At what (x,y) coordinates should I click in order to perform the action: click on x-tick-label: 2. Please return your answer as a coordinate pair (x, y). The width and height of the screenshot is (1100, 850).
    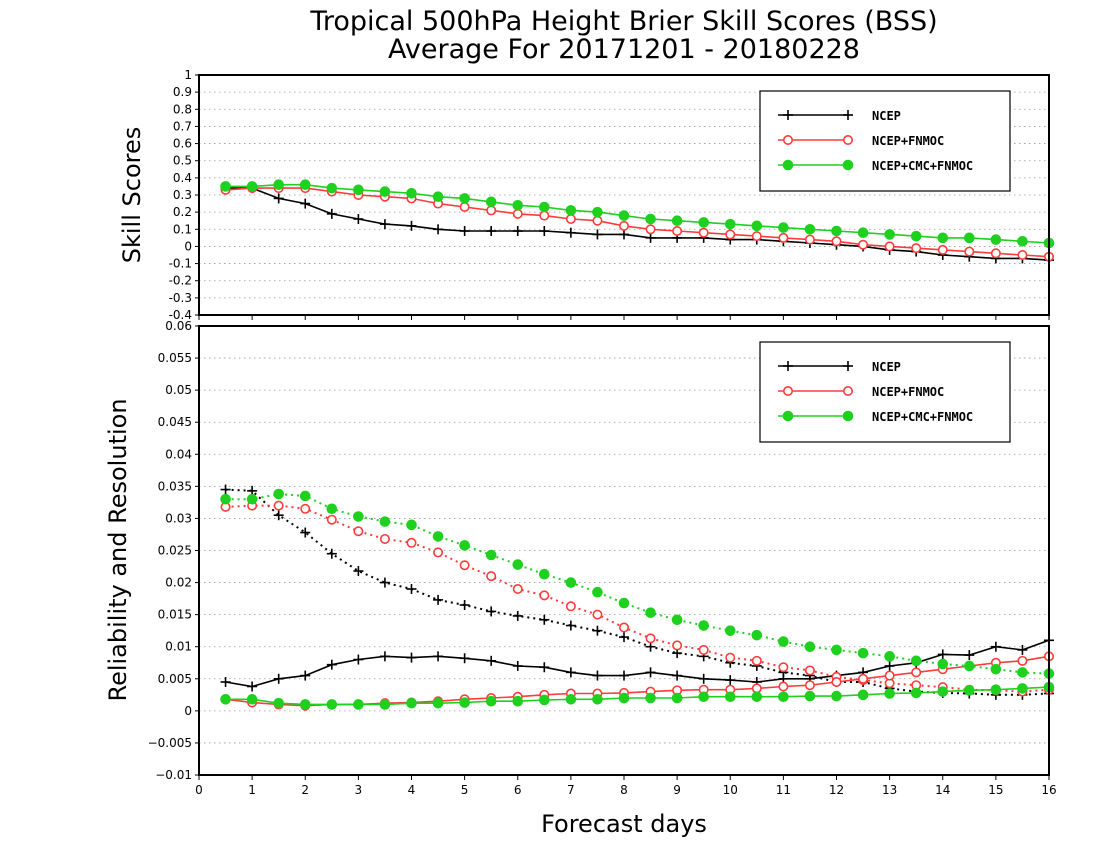
    Looking at the image, I should click on (305, 790).